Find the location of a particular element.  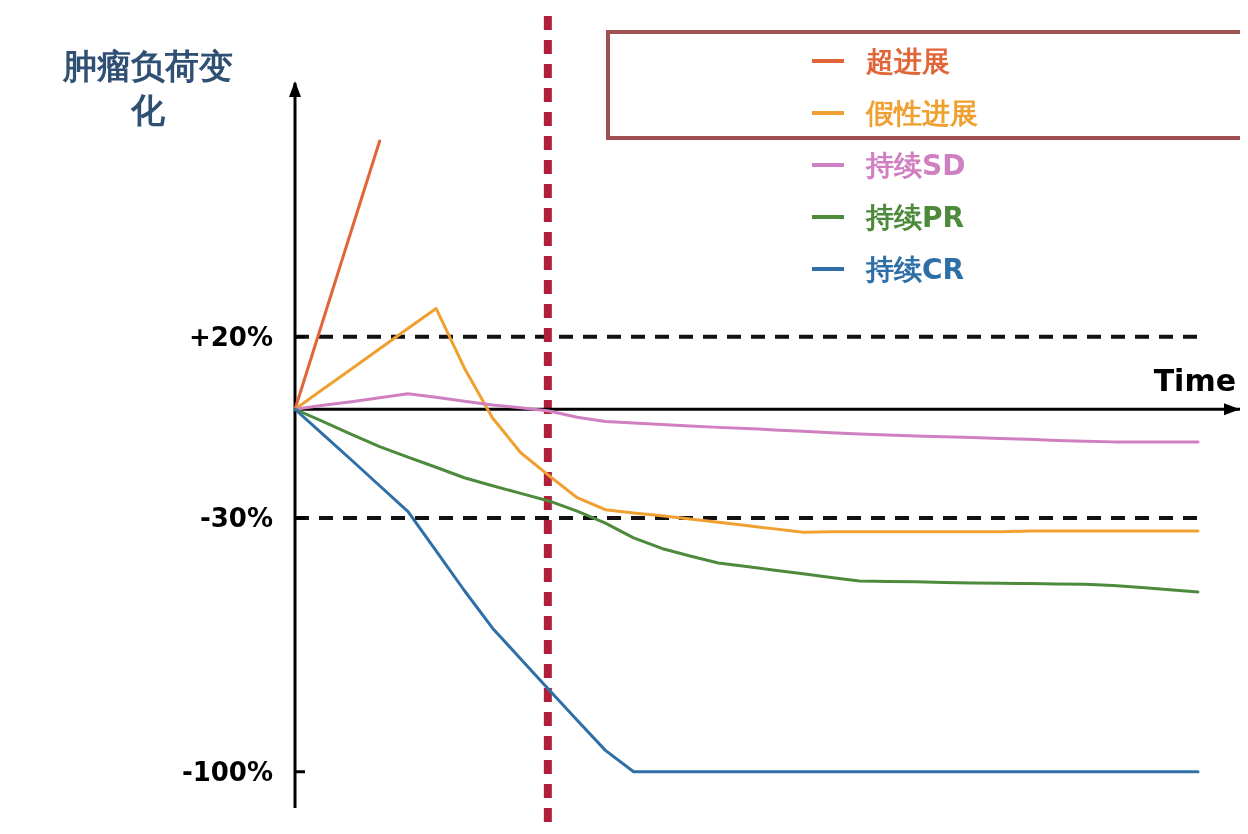

y-tick-label: +20% is located at coordinates (230, 336).